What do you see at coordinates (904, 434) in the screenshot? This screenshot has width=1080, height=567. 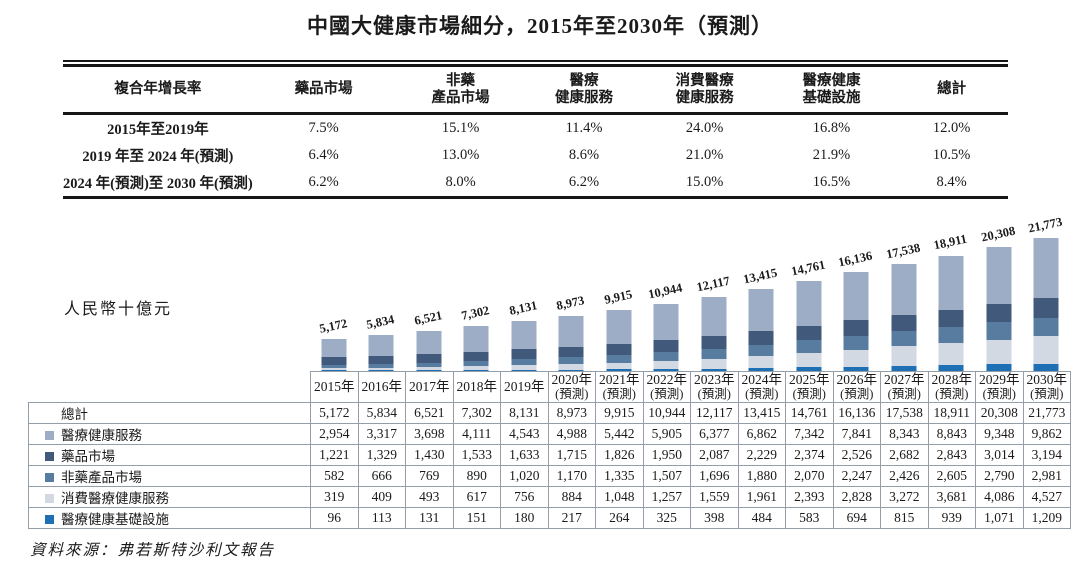 I see `value-cell: 8,343` at bounding box center [904, 434].